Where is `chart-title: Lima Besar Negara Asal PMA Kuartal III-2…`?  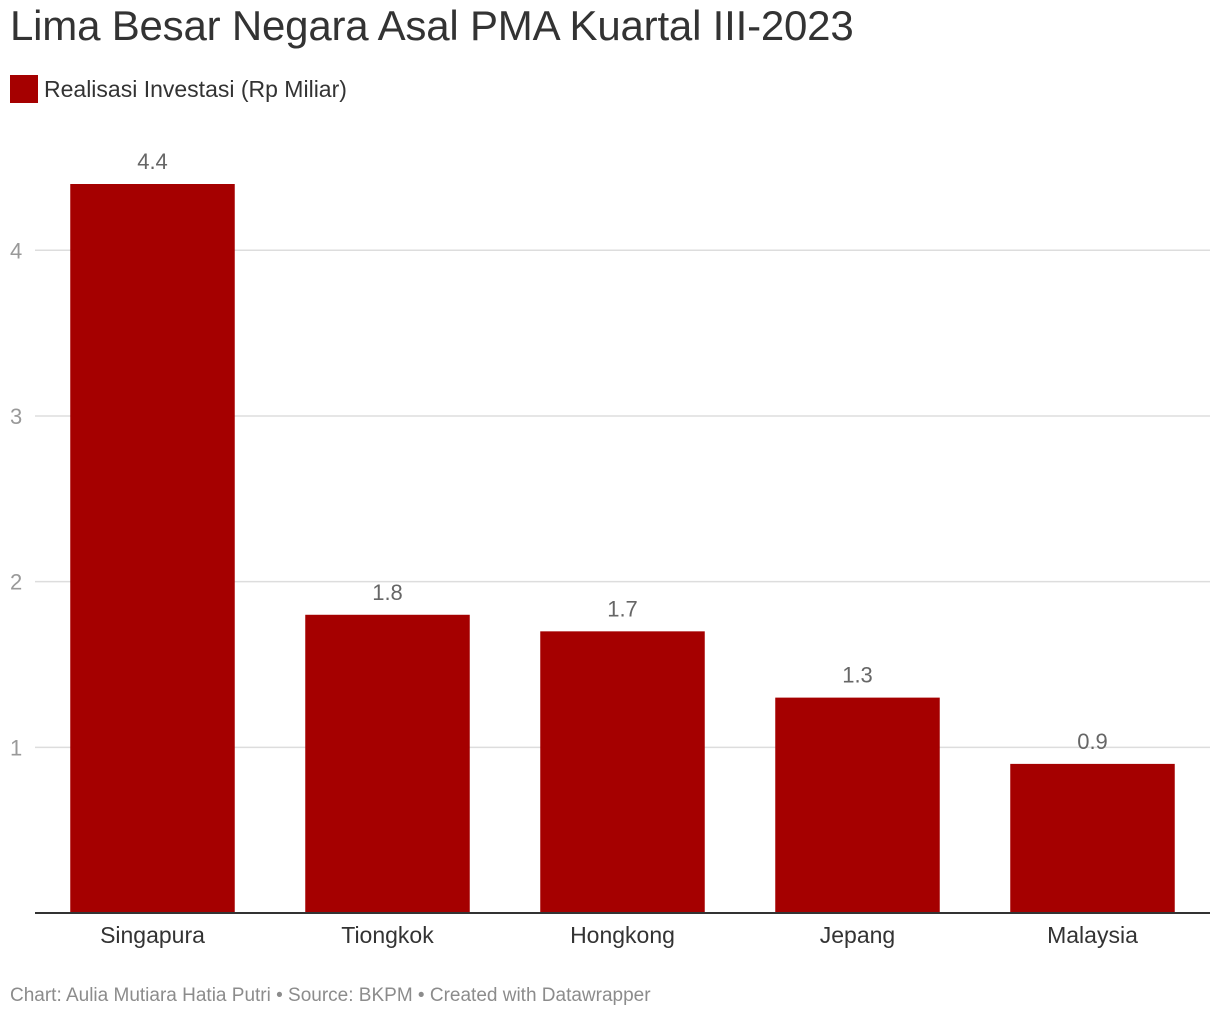 chart-title: Lima Besar Negara Asal PMA Kuartal III-2… is located at coordinates (432, 25).